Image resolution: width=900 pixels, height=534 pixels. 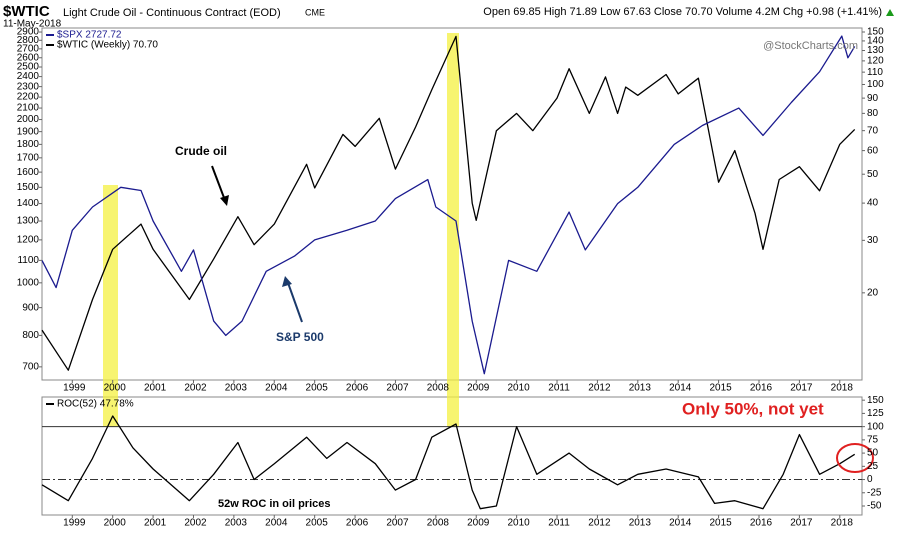 I want to click on y-tick-label: 1100, so click(x=28, y=260).